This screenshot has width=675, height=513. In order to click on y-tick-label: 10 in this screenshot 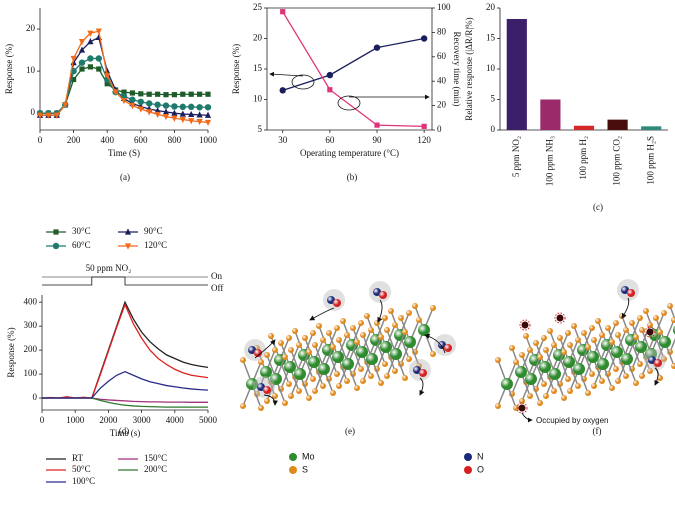, I will do `click(31, 70)`.